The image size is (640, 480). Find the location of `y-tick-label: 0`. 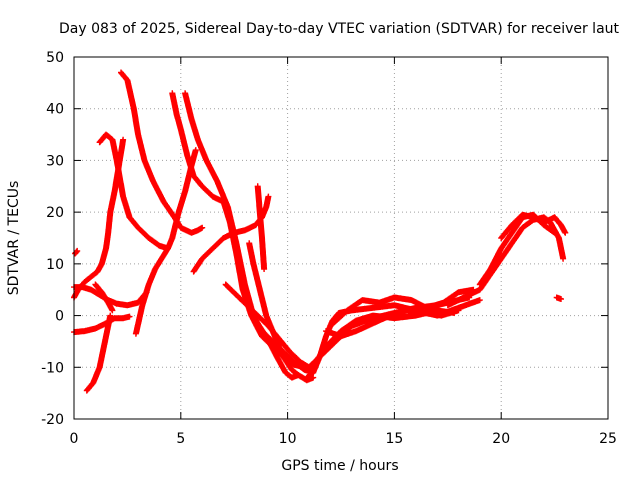

y-tick-label: 0 is located at coordinates (59, 317).